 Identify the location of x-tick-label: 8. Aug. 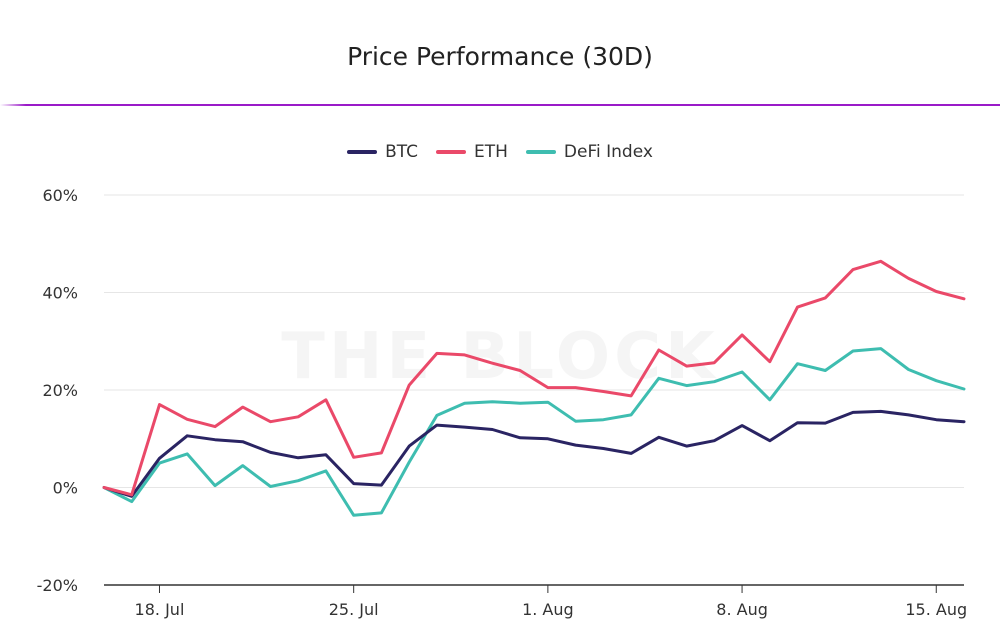
(742, 609).